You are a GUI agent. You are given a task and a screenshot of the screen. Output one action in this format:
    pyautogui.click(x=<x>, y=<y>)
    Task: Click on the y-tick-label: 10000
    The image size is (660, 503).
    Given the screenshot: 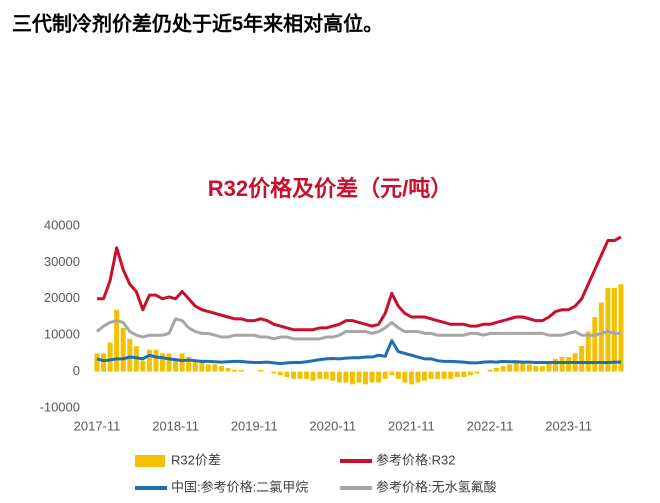 What is the action you would take?
    pyautogui.click(x=62, y=334)
    